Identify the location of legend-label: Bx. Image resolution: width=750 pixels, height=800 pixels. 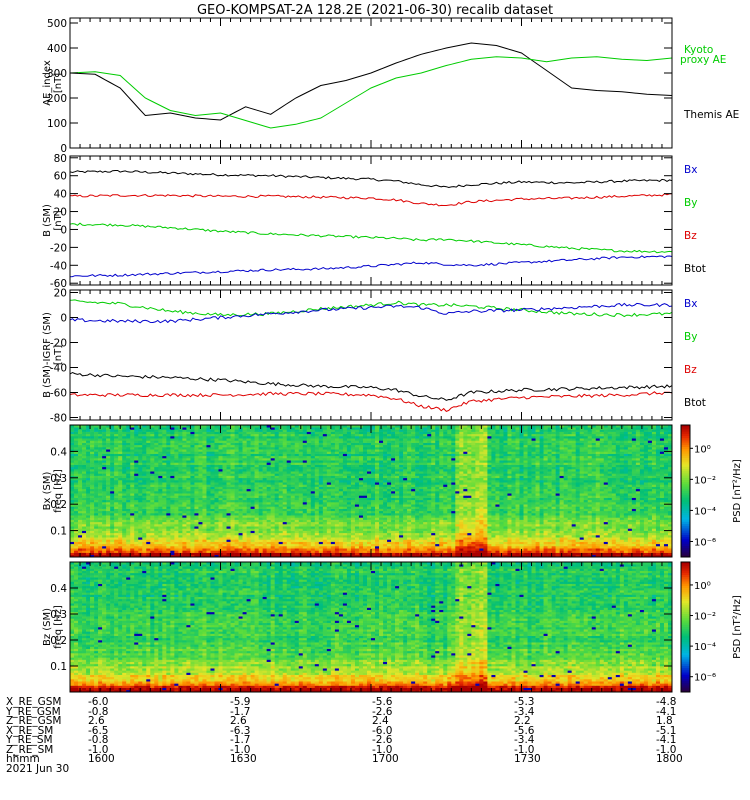
(690, 304).